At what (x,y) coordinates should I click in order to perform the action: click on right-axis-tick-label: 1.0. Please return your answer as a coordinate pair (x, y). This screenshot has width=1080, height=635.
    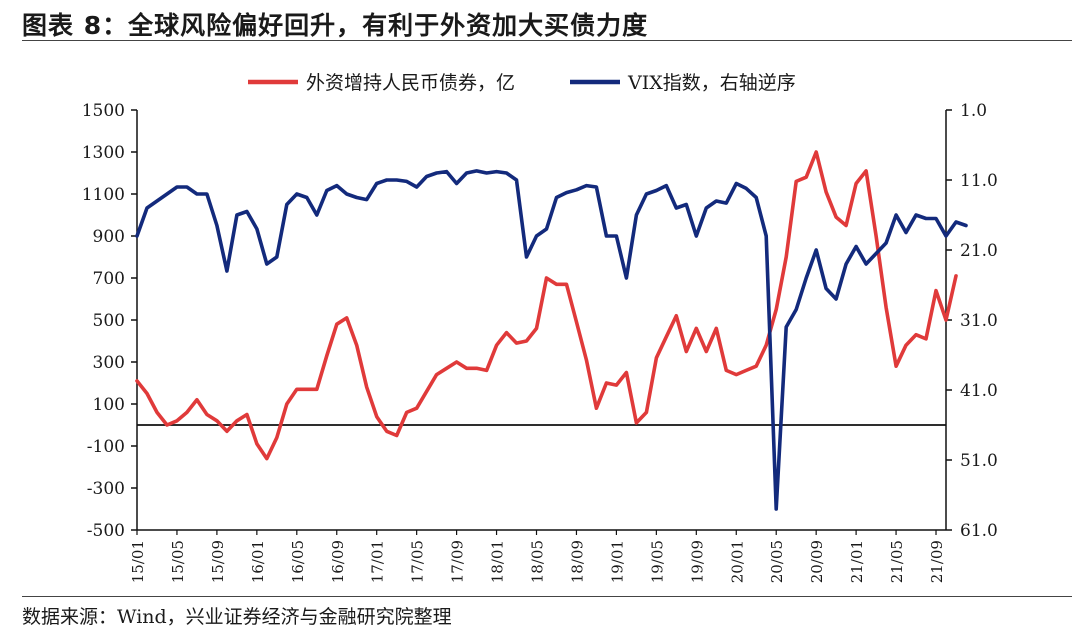
    Looking at the image, I should click on (973, 111).